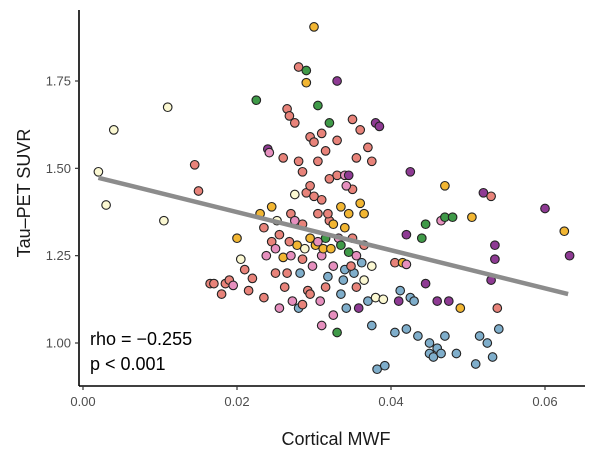 This screenshot has height=452, width=593. Describe the element at coordinates (544, 401) in the screenshot. I see `x-tick-label: 0.06` at that location.